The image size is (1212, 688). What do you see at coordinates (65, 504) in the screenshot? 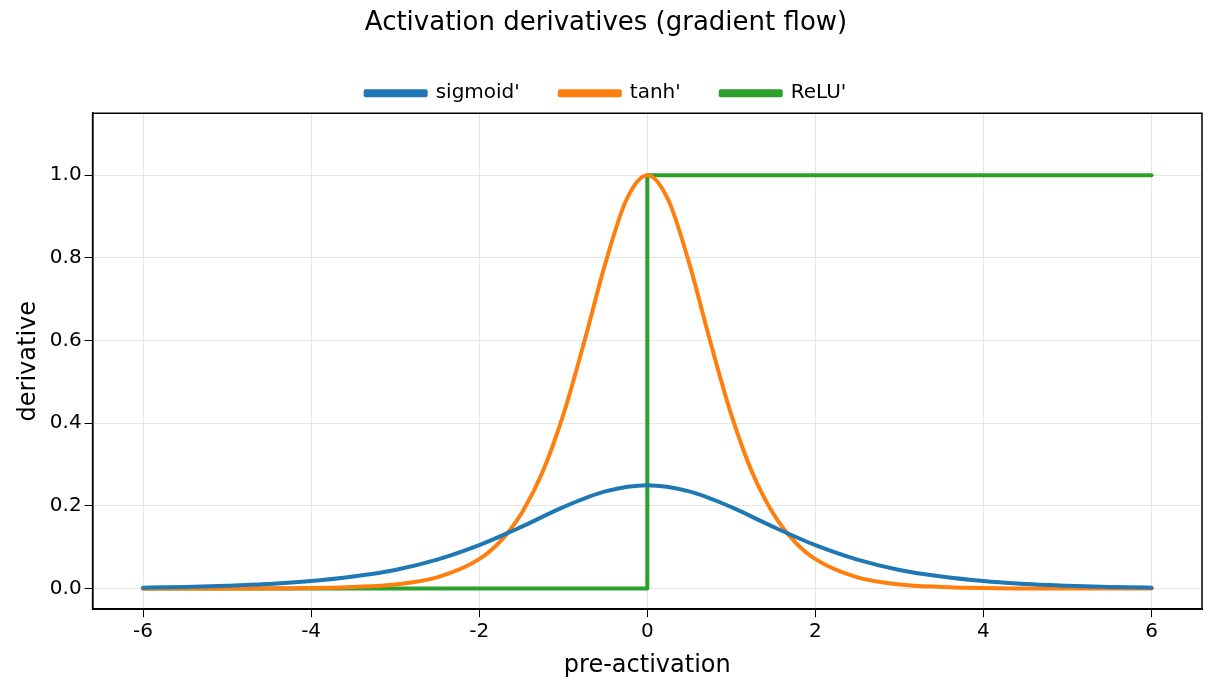
I see `y-tick-label: 0.2` at bounding box center [65, 504].